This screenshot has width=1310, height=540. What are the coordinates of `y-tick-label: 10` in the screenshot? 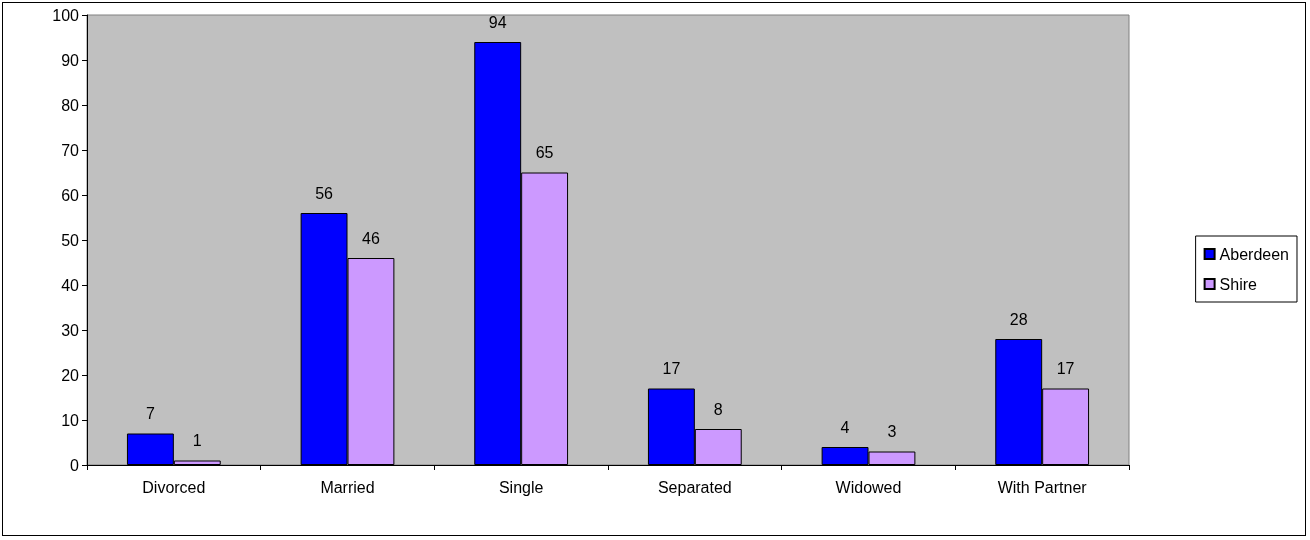 It's located at (70, 420).